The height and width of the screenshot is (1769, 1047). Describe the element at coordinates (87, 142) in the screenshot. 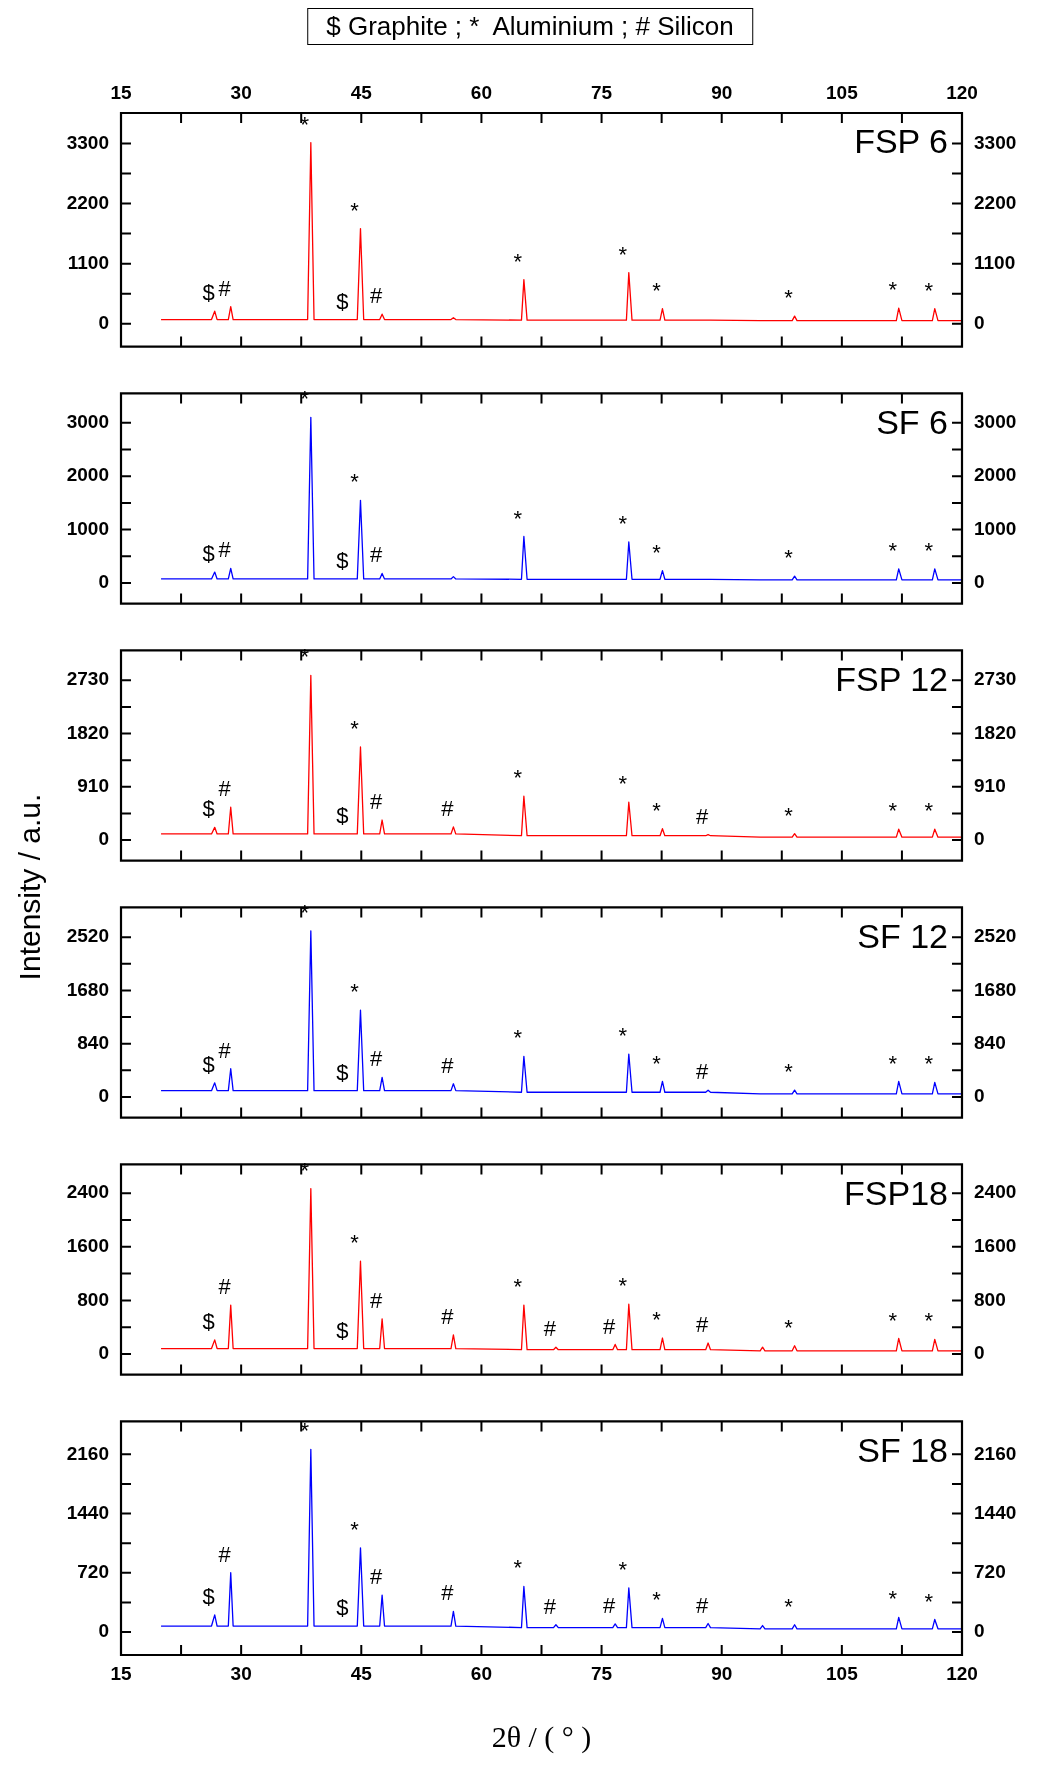

I see `y-tick-label: 3300` at that location.